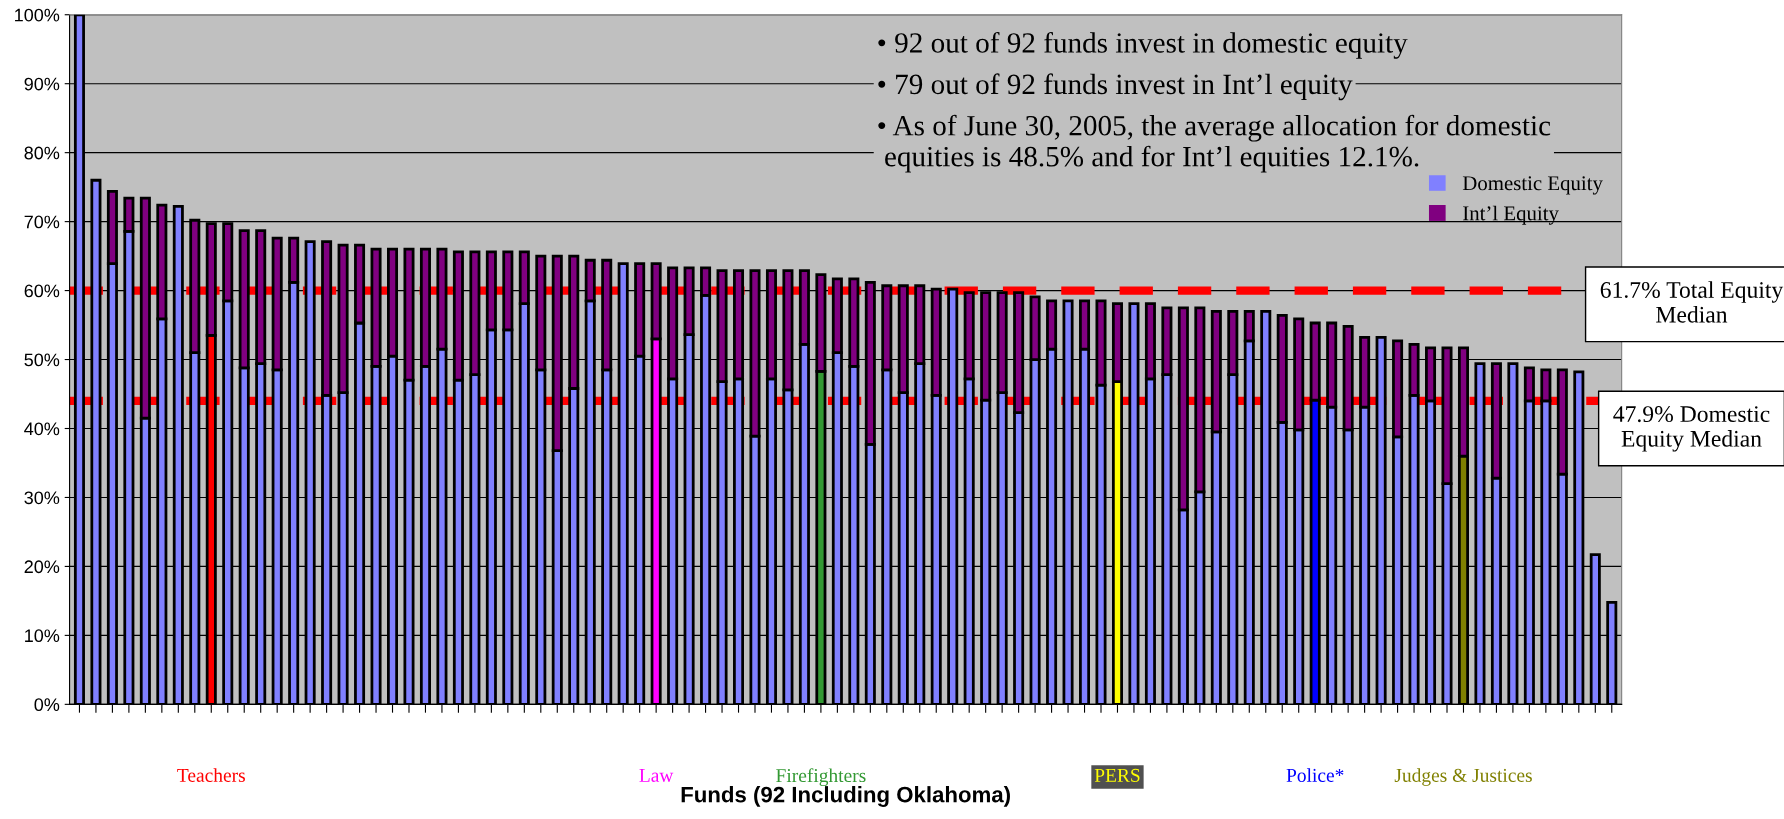 This screenshot has width=1784, height=819. What do you see at coordinates (1143, 45) in the screenshot?
I see `annotation: • 92 out of 92 funds invest in domestic equity` at bounding box center [1143, 45].